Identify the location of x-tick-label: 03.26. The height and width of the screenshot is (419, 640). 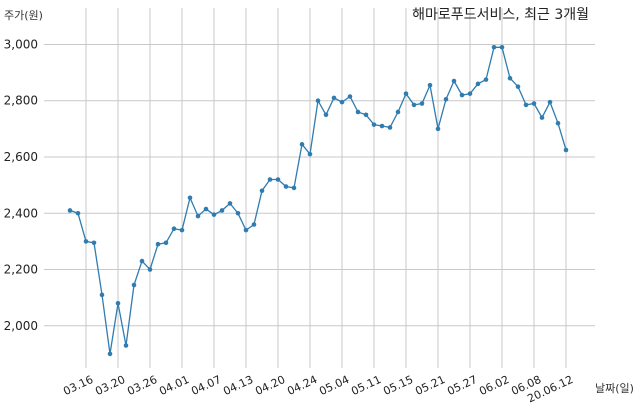
(142, 385).